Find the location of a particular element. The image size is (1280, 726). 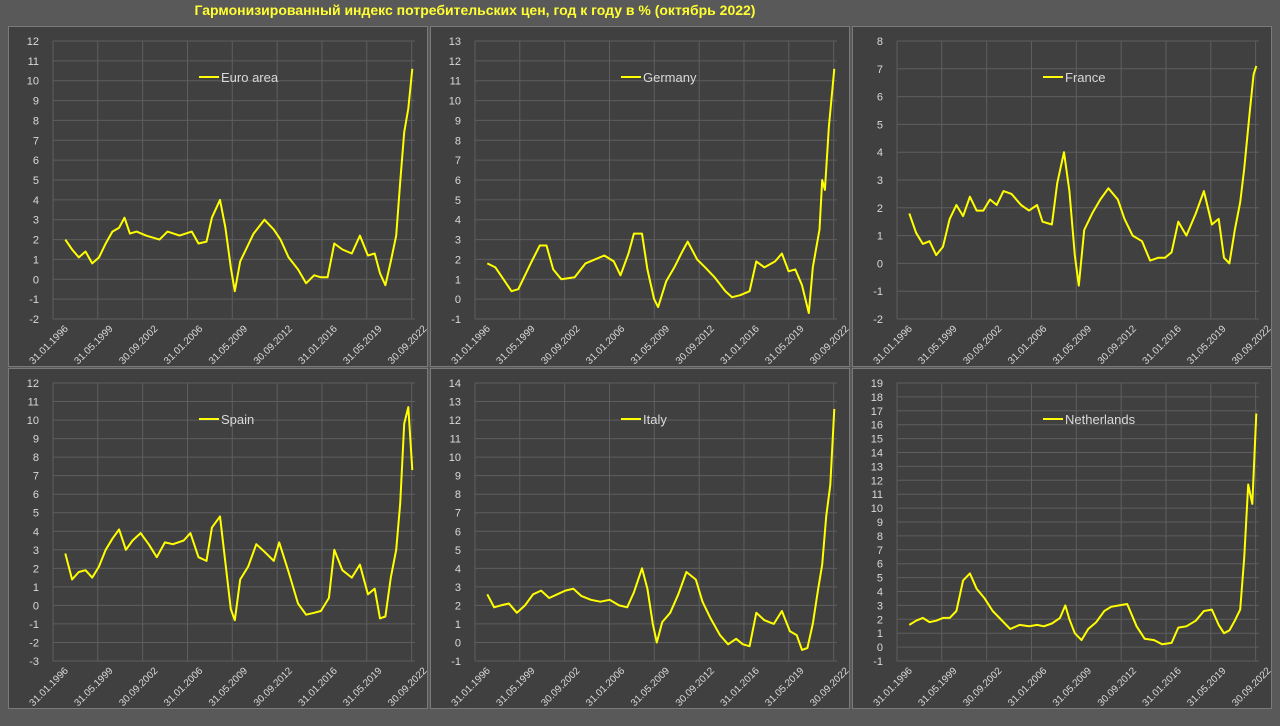

y-tick-label: 15 is located at coordinates (877, 440).